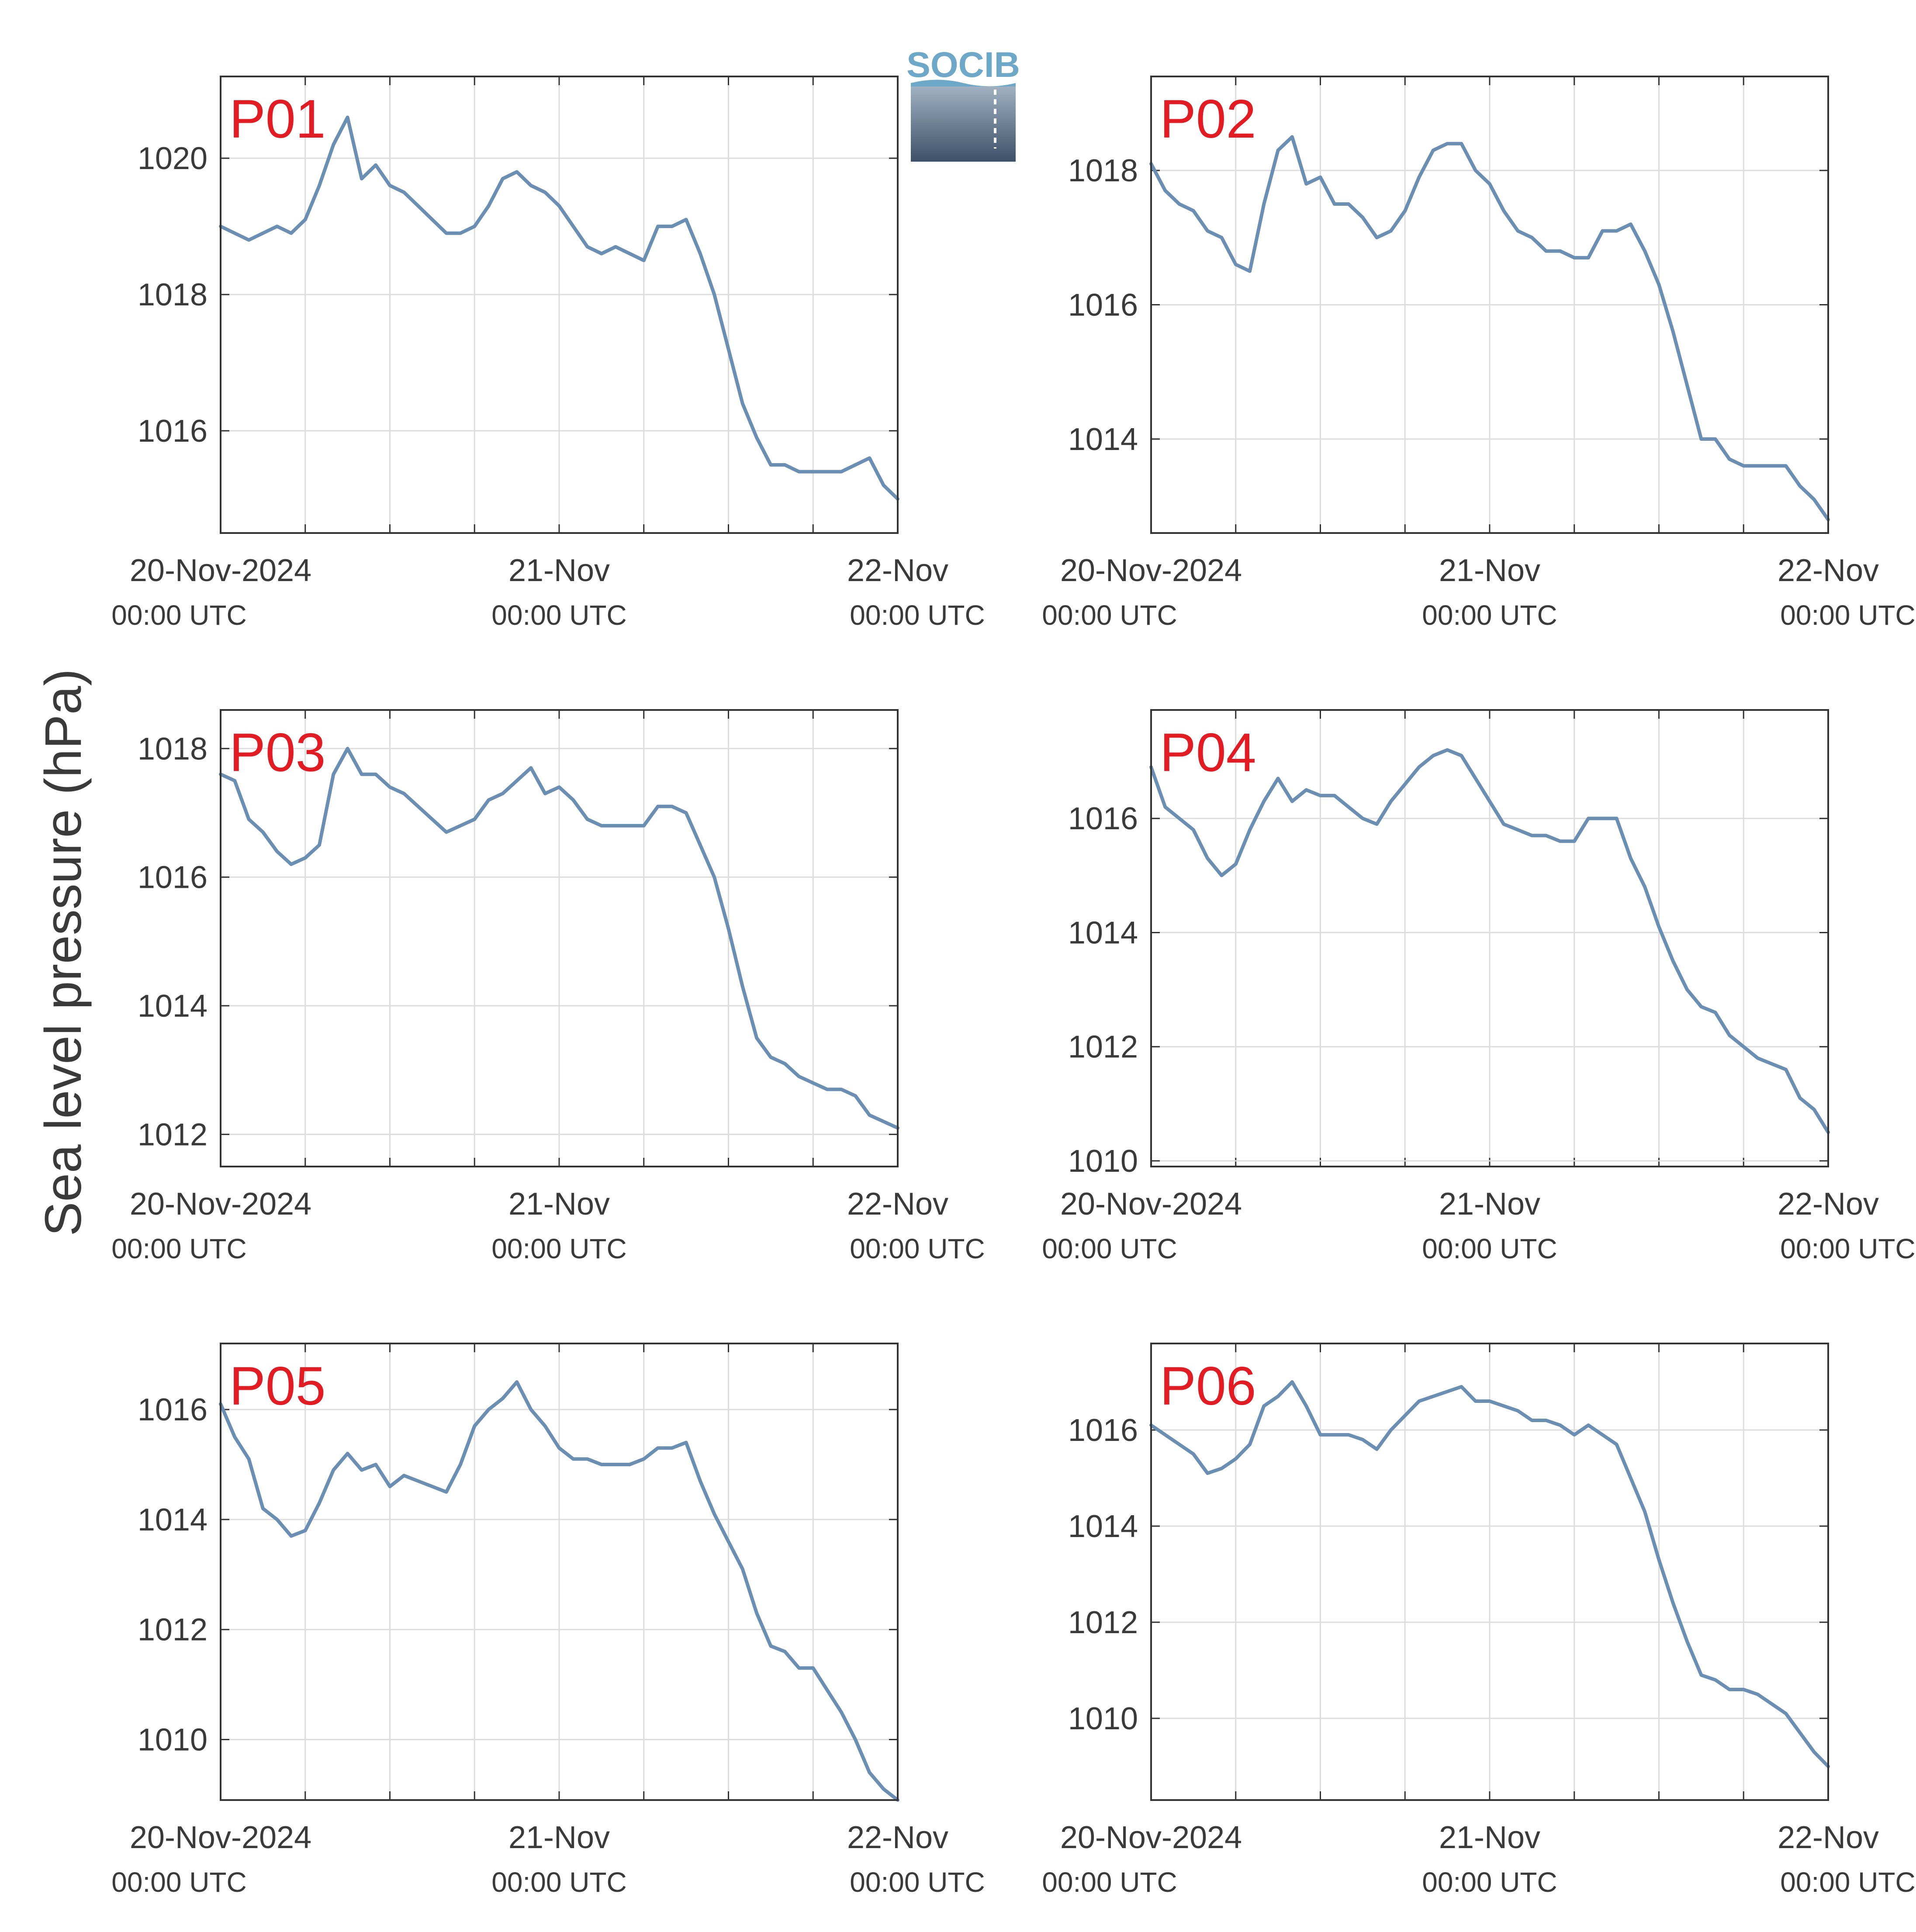 The height and width of the screenshot is (1932, 1916). I want to click on logo-wave, so click(963, 83).